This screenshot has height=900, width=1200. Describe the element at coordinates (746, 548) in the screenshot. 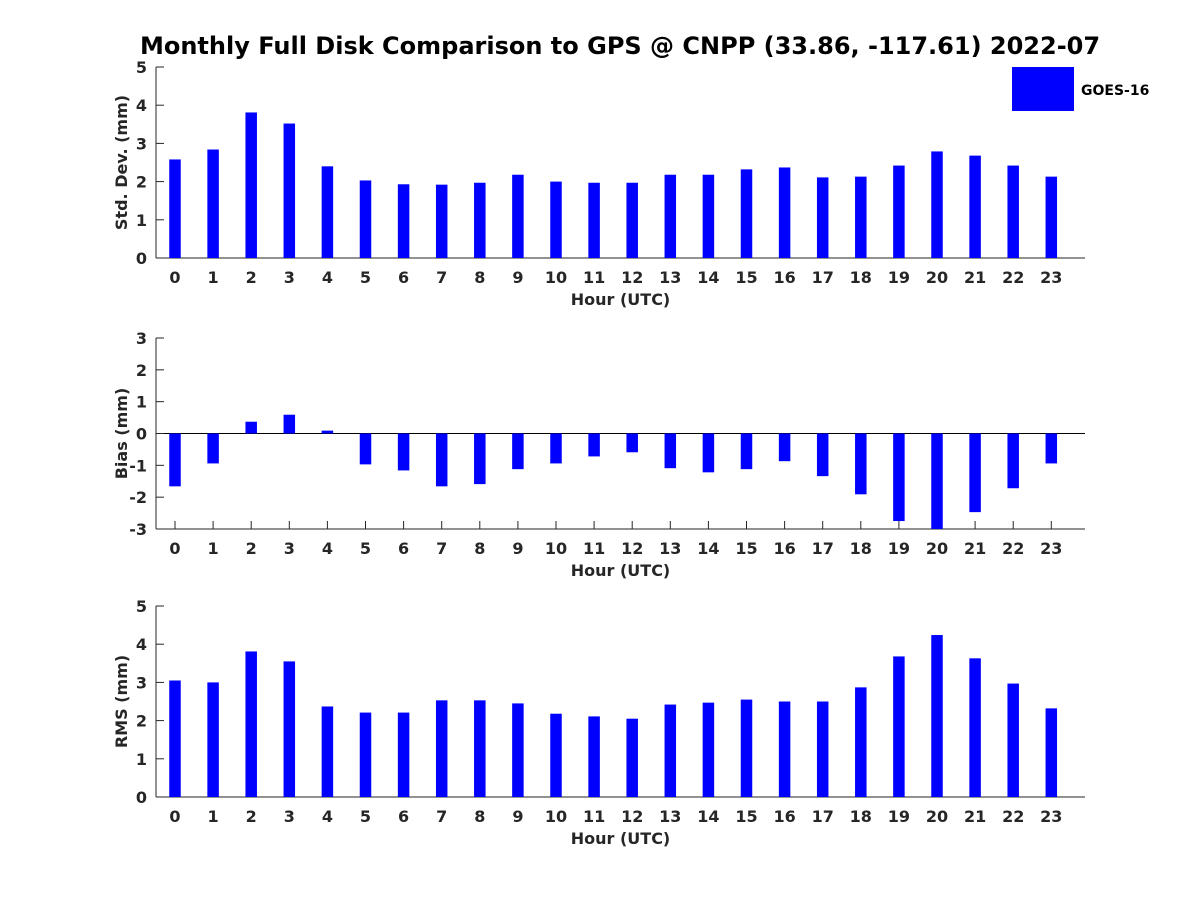

I see `x-tick-label: 15` at that location.